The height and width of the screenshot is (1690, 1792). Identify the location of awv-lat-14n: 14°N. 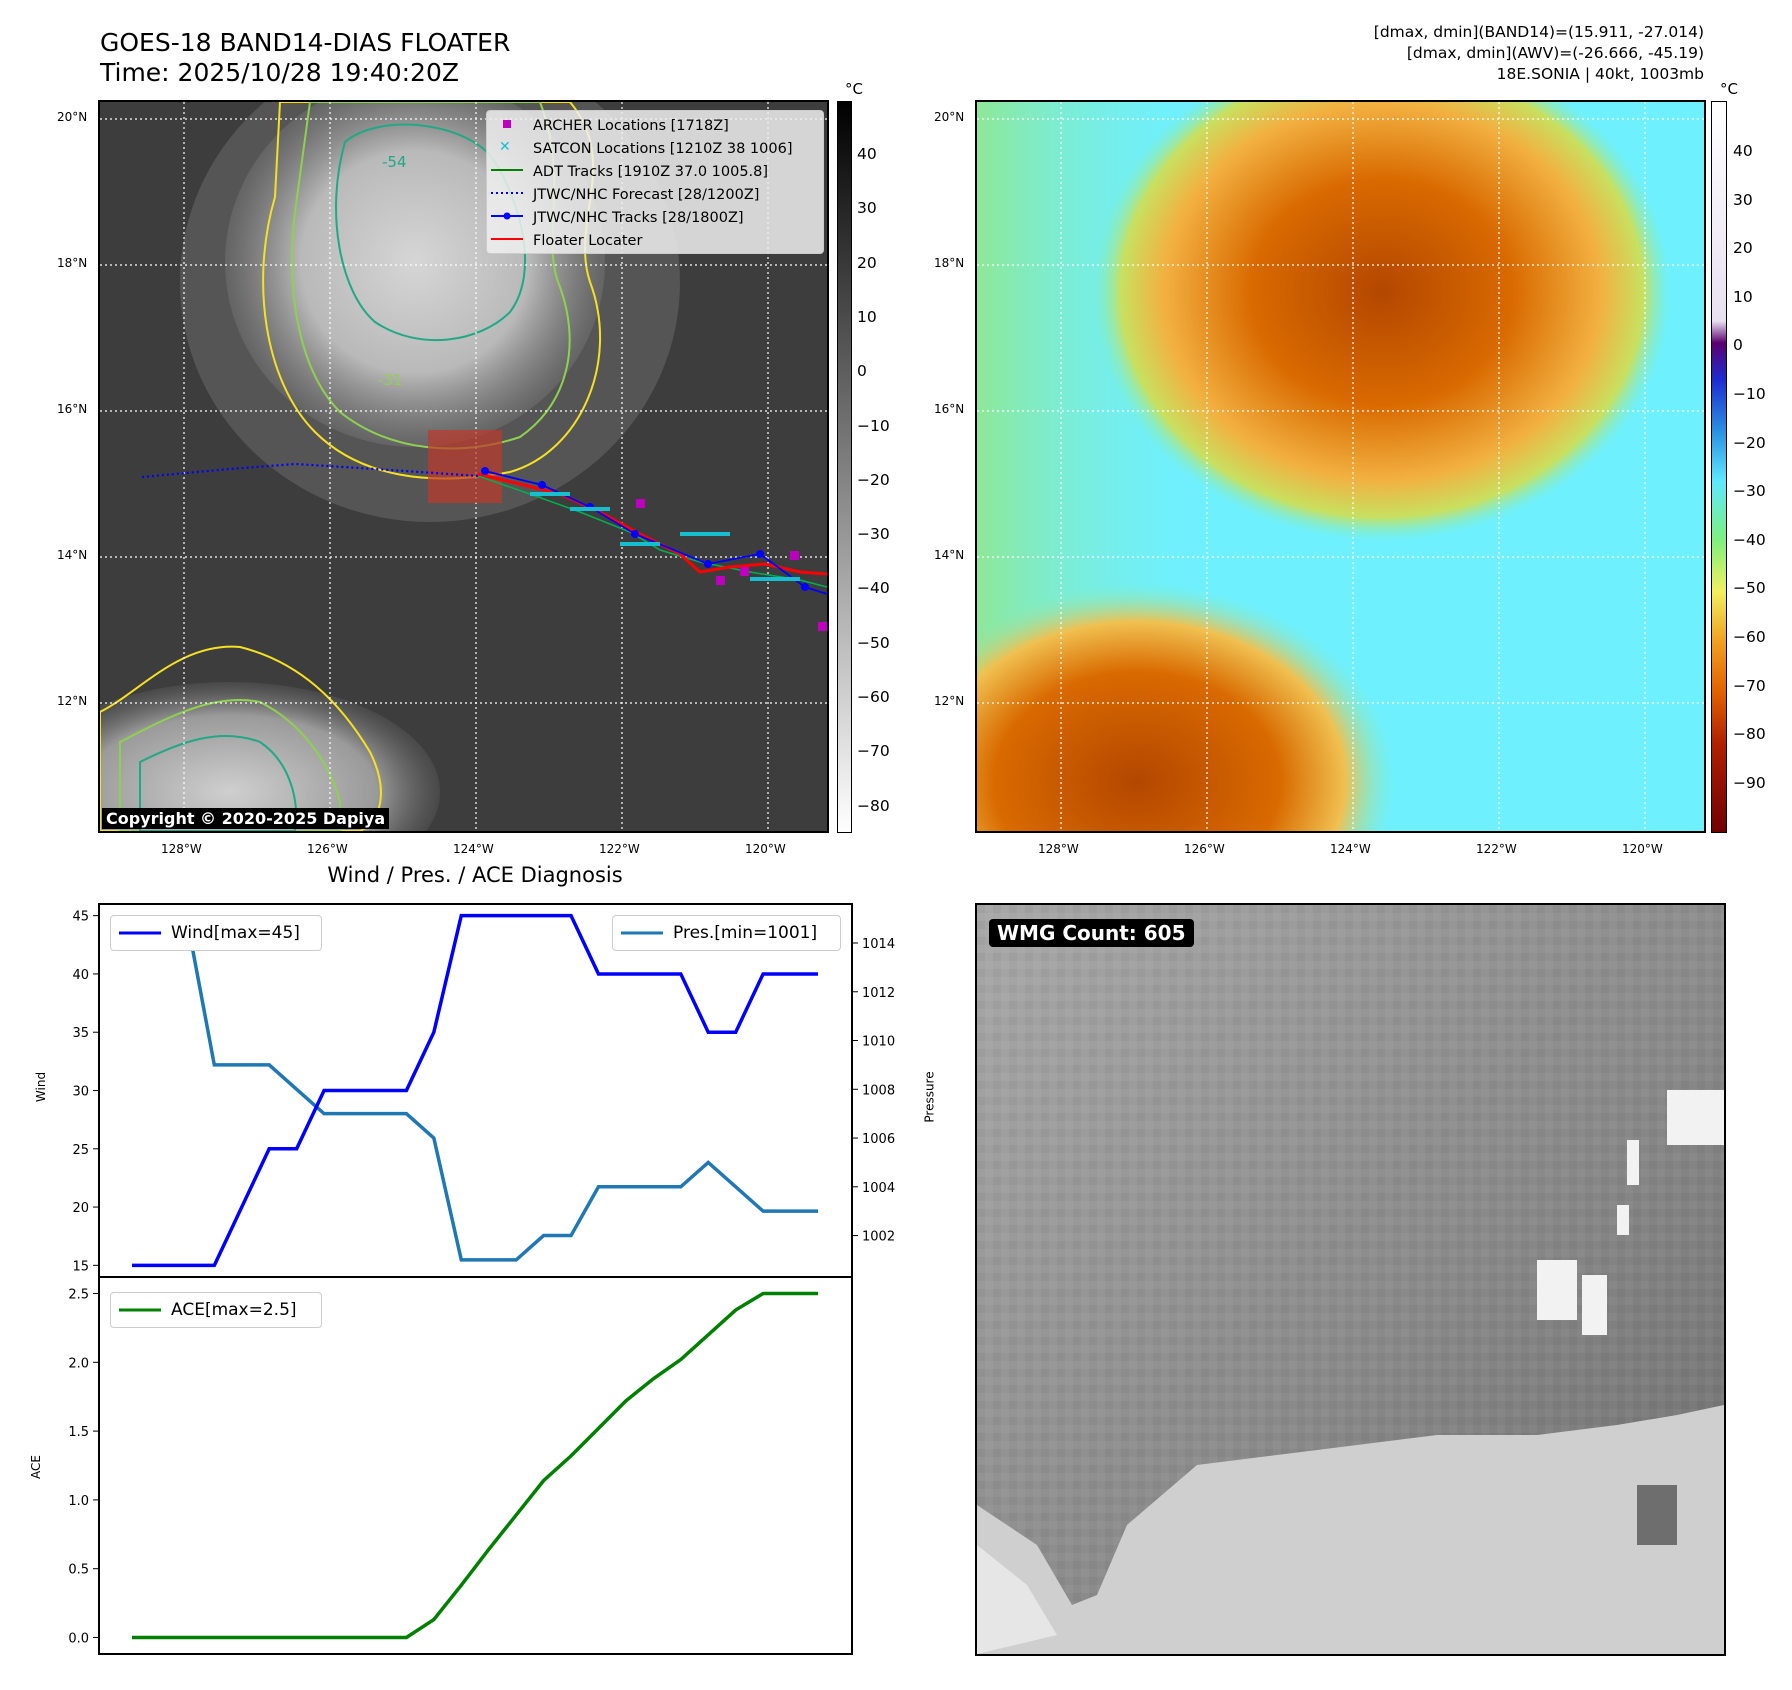
(949, 555).